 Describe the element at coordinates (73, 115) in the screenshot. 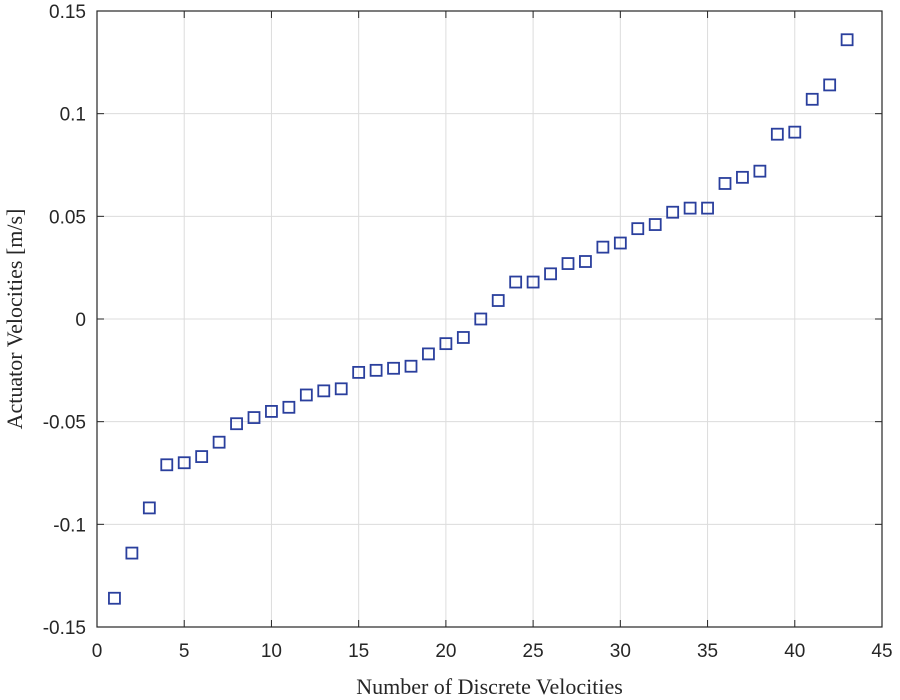

I see `y-tick-label: 0.1` at that location.